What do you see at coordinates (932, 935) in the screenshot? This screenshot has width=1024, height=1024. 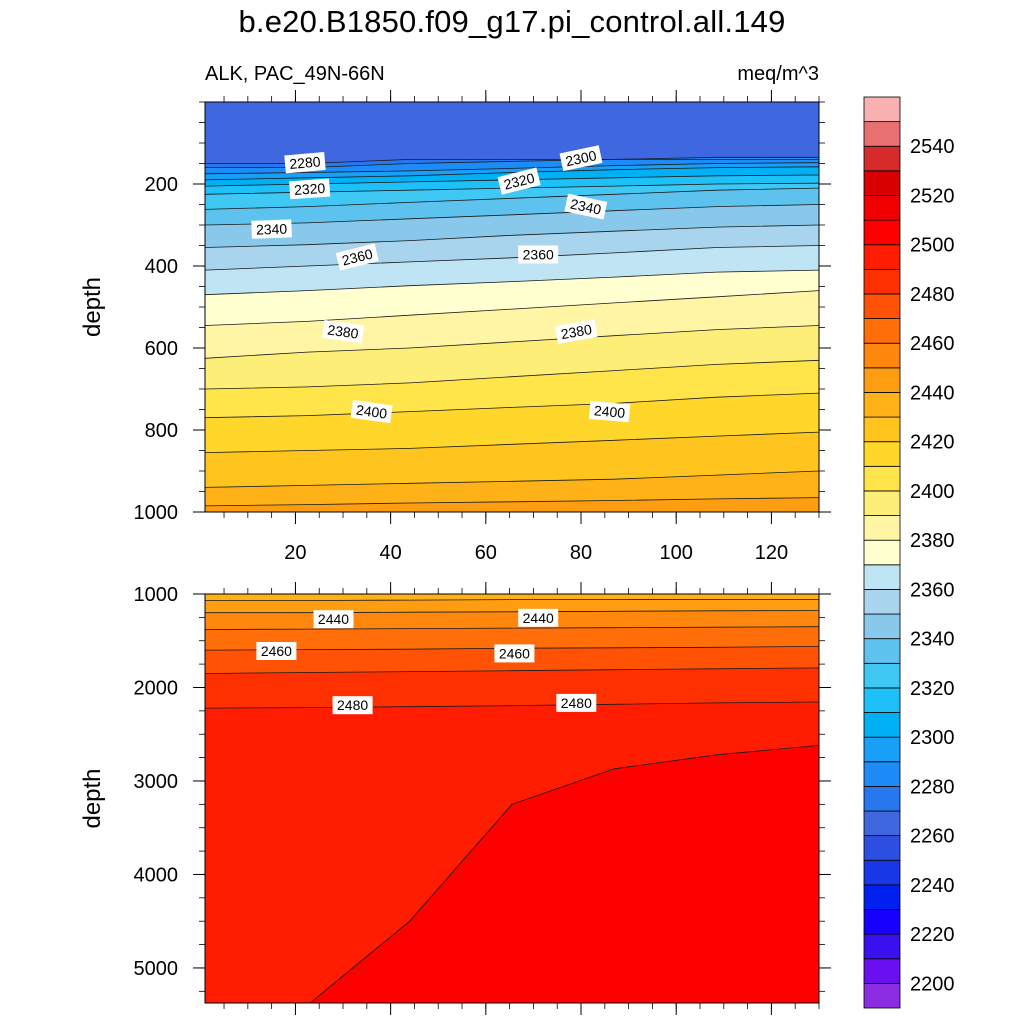 I see `colorbar-label: 2220` at bounding box center [932, 935].